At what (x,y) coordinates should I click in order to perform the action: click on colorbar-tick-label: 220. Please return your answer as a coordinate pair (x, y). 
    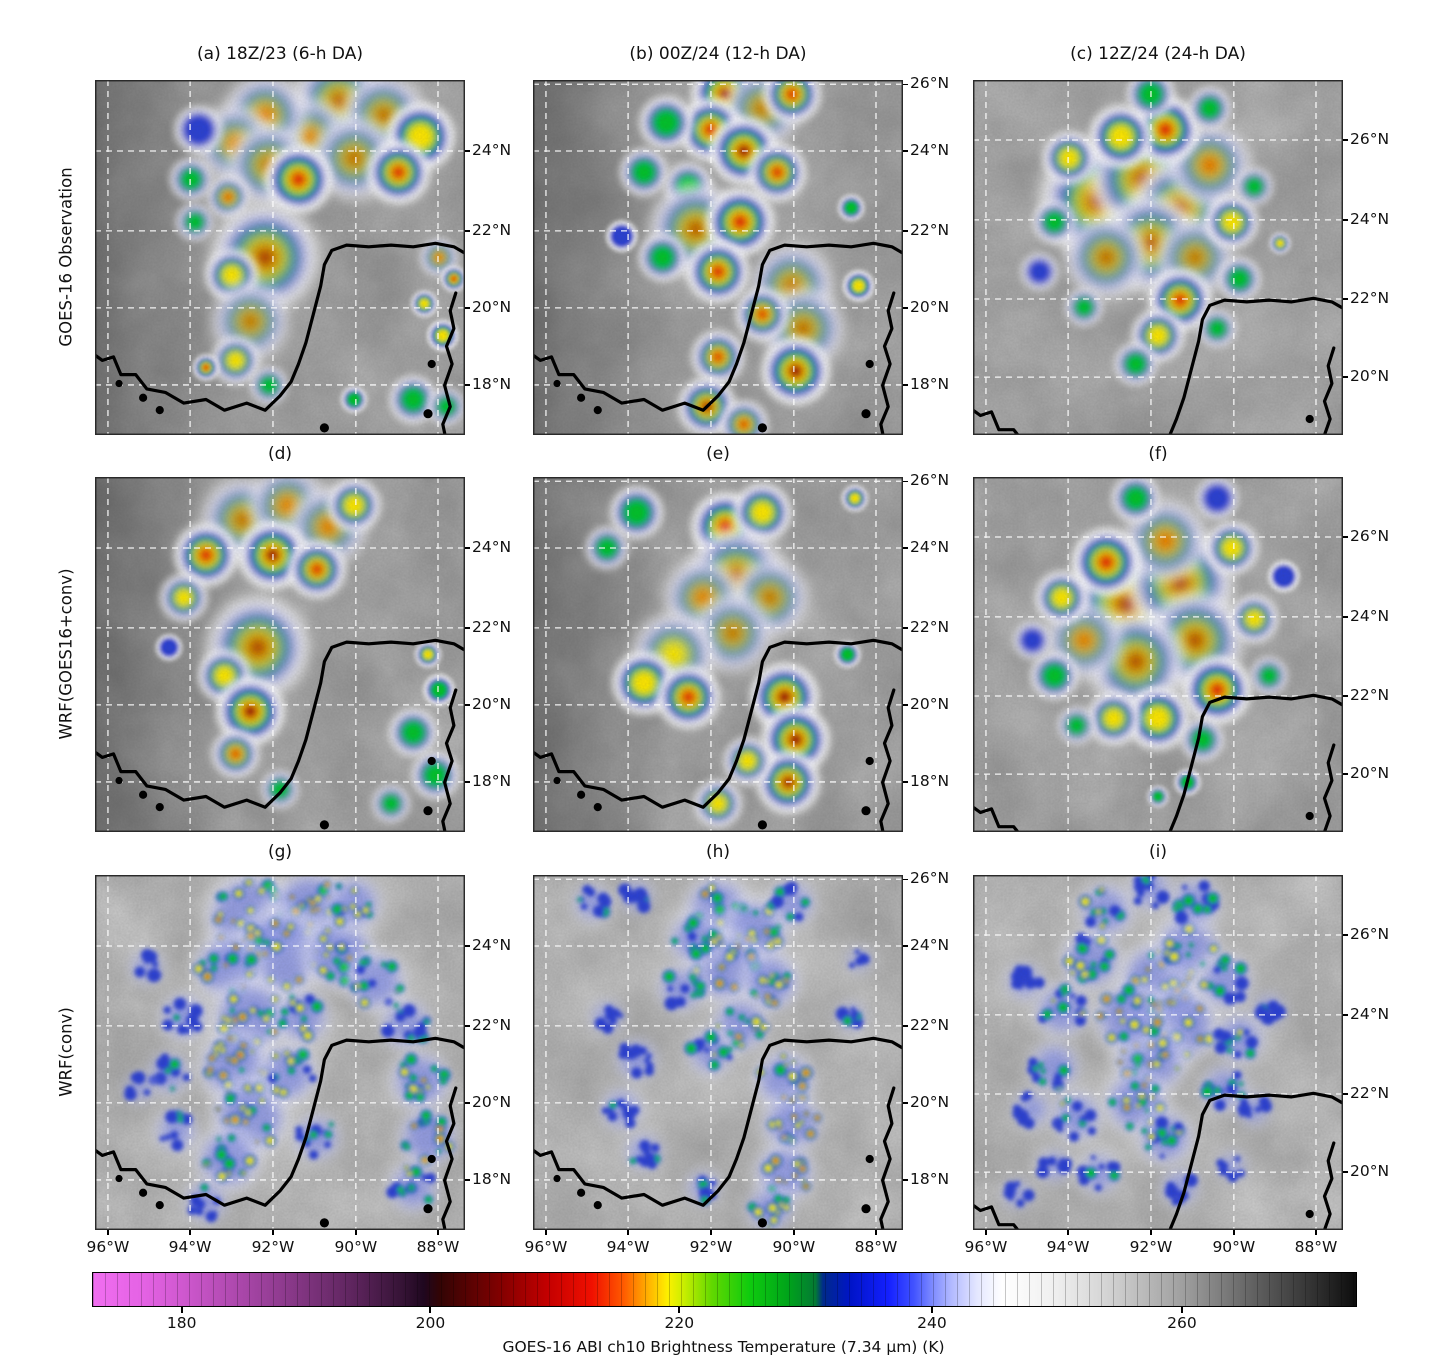
    Looking at the image, I should click on (679, 1323).